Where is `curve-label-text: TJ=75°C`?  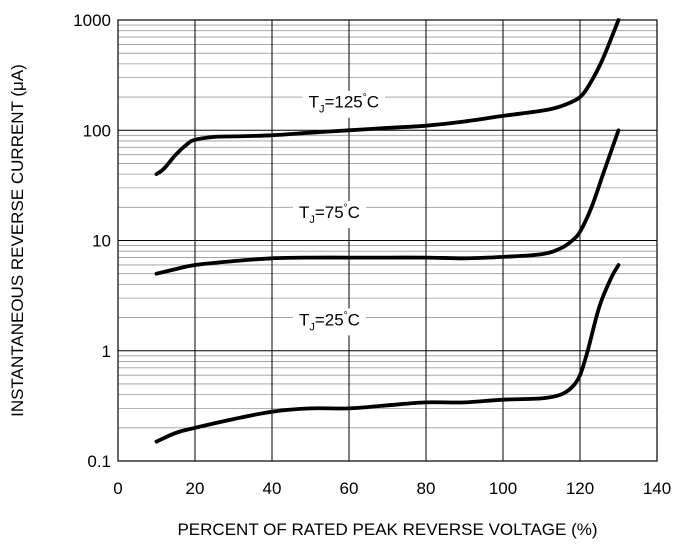
curve-label-text: TJ=75°C is located at coordinates (329, 214).